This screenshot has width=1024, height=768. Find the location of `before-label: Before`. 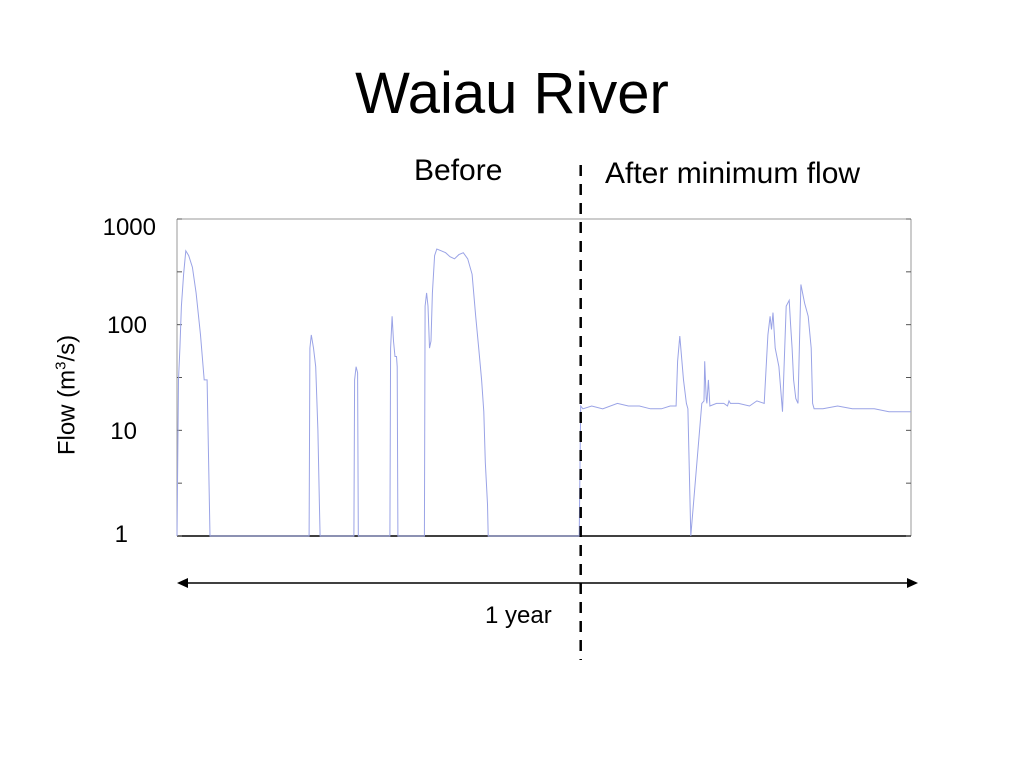

before-label: Before is located at coordinates (458, 170).